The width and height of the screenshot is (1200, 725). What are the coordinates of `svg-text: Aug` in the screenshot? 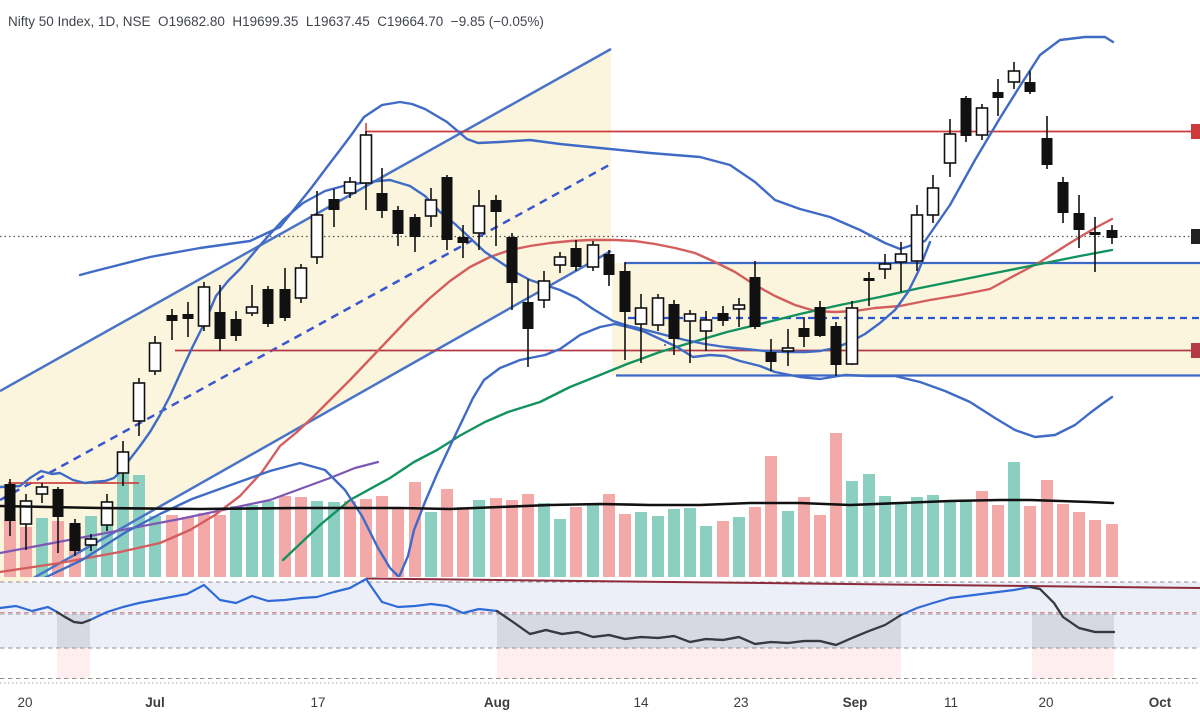 It's located at (497, 702).